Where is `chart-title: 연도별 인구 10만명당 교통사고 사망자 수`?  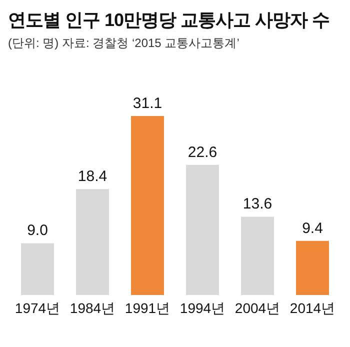
chart-title: 연도별 인구 10만명당 교통사고 사망자 수 is located at coordinates (169, 20).